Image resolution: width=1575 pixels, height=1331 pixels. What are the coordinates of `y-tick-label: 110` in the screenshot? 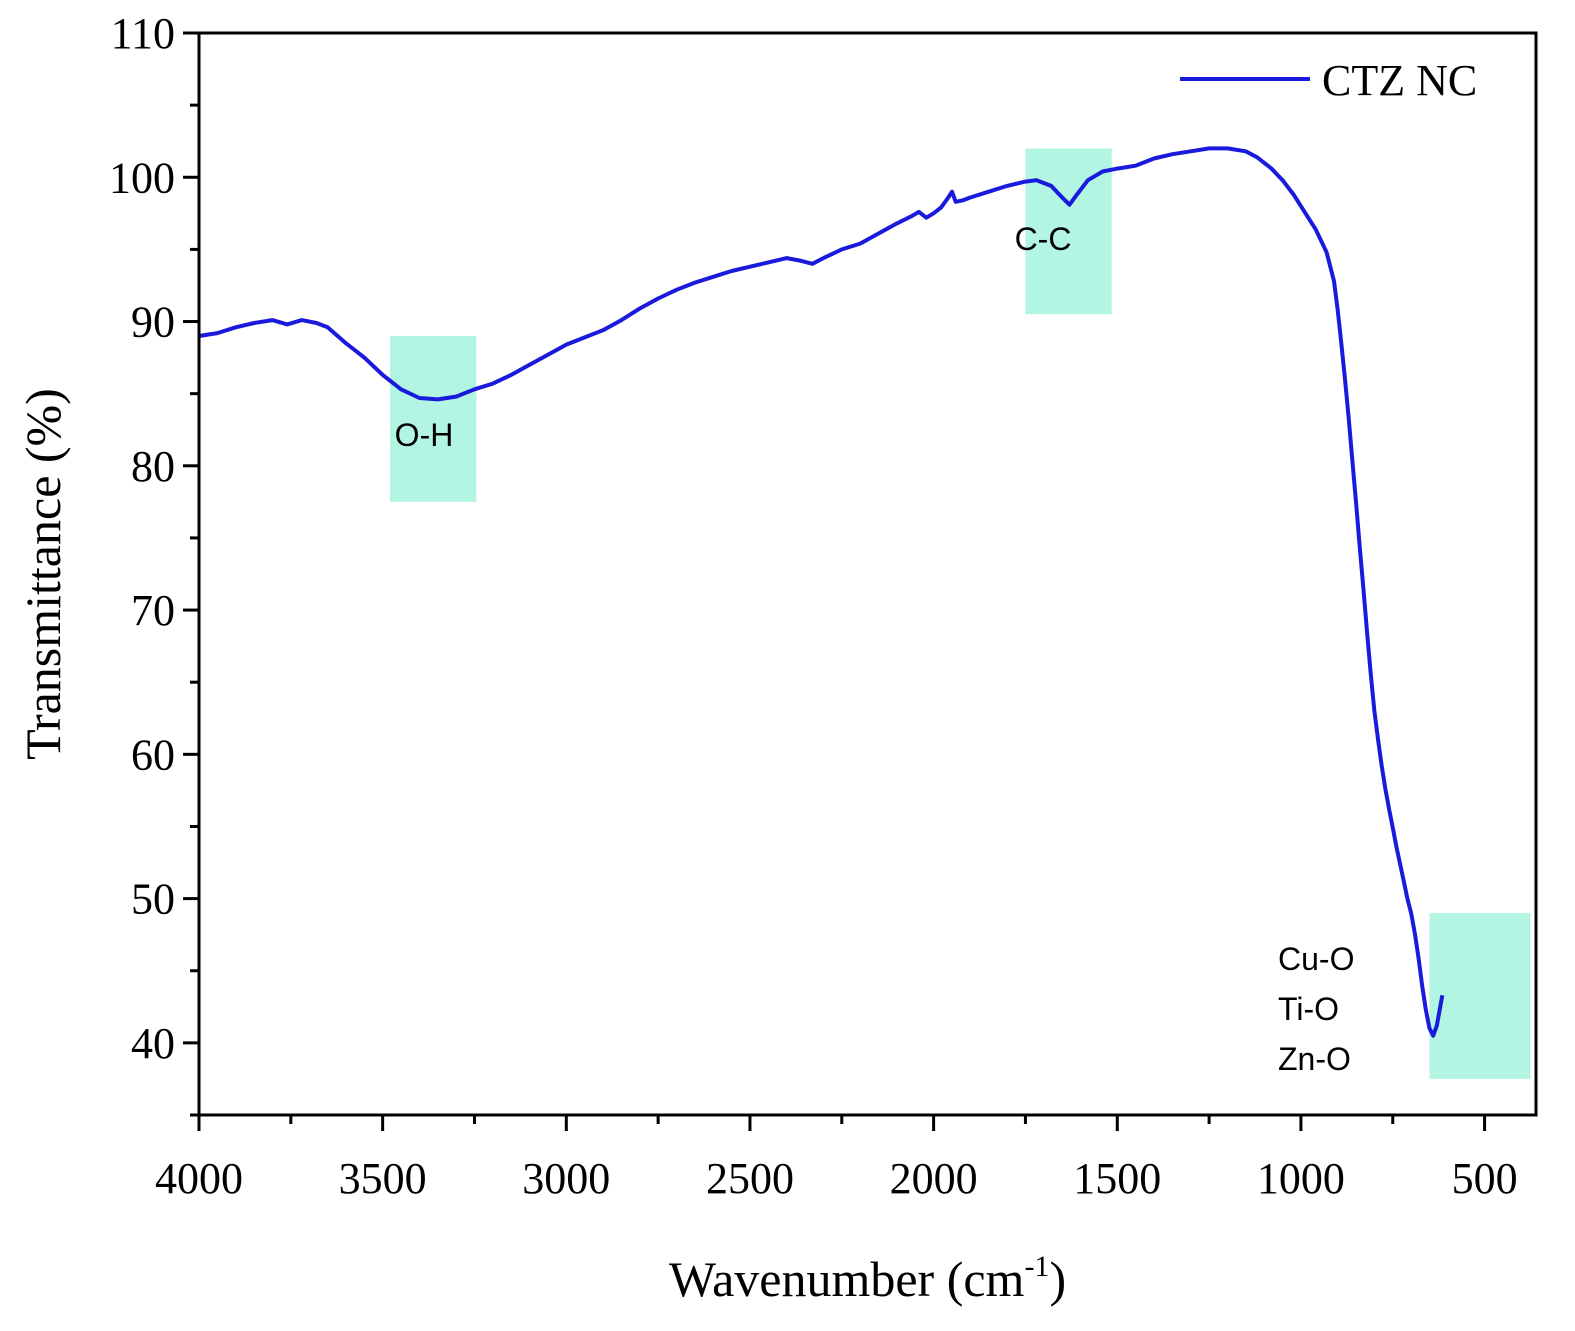 It's located at (143, 33).